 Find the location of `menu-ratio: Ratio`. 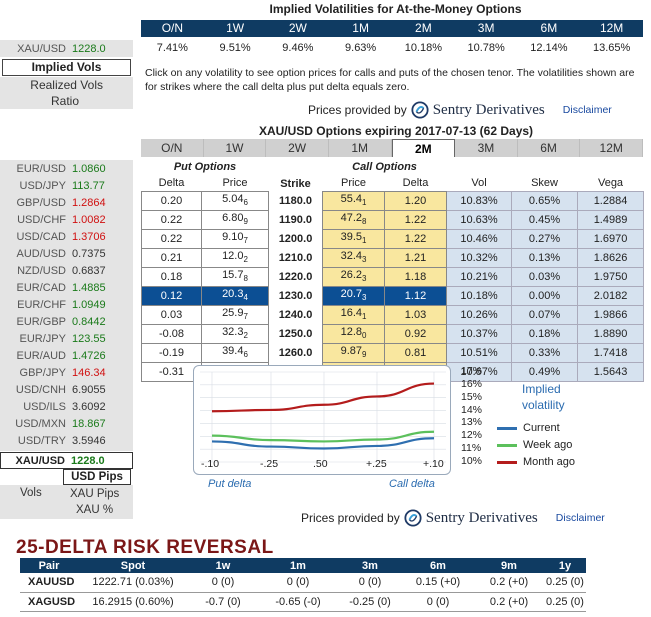

menu-ratio: Ratio is located at coordinates (66, 101).